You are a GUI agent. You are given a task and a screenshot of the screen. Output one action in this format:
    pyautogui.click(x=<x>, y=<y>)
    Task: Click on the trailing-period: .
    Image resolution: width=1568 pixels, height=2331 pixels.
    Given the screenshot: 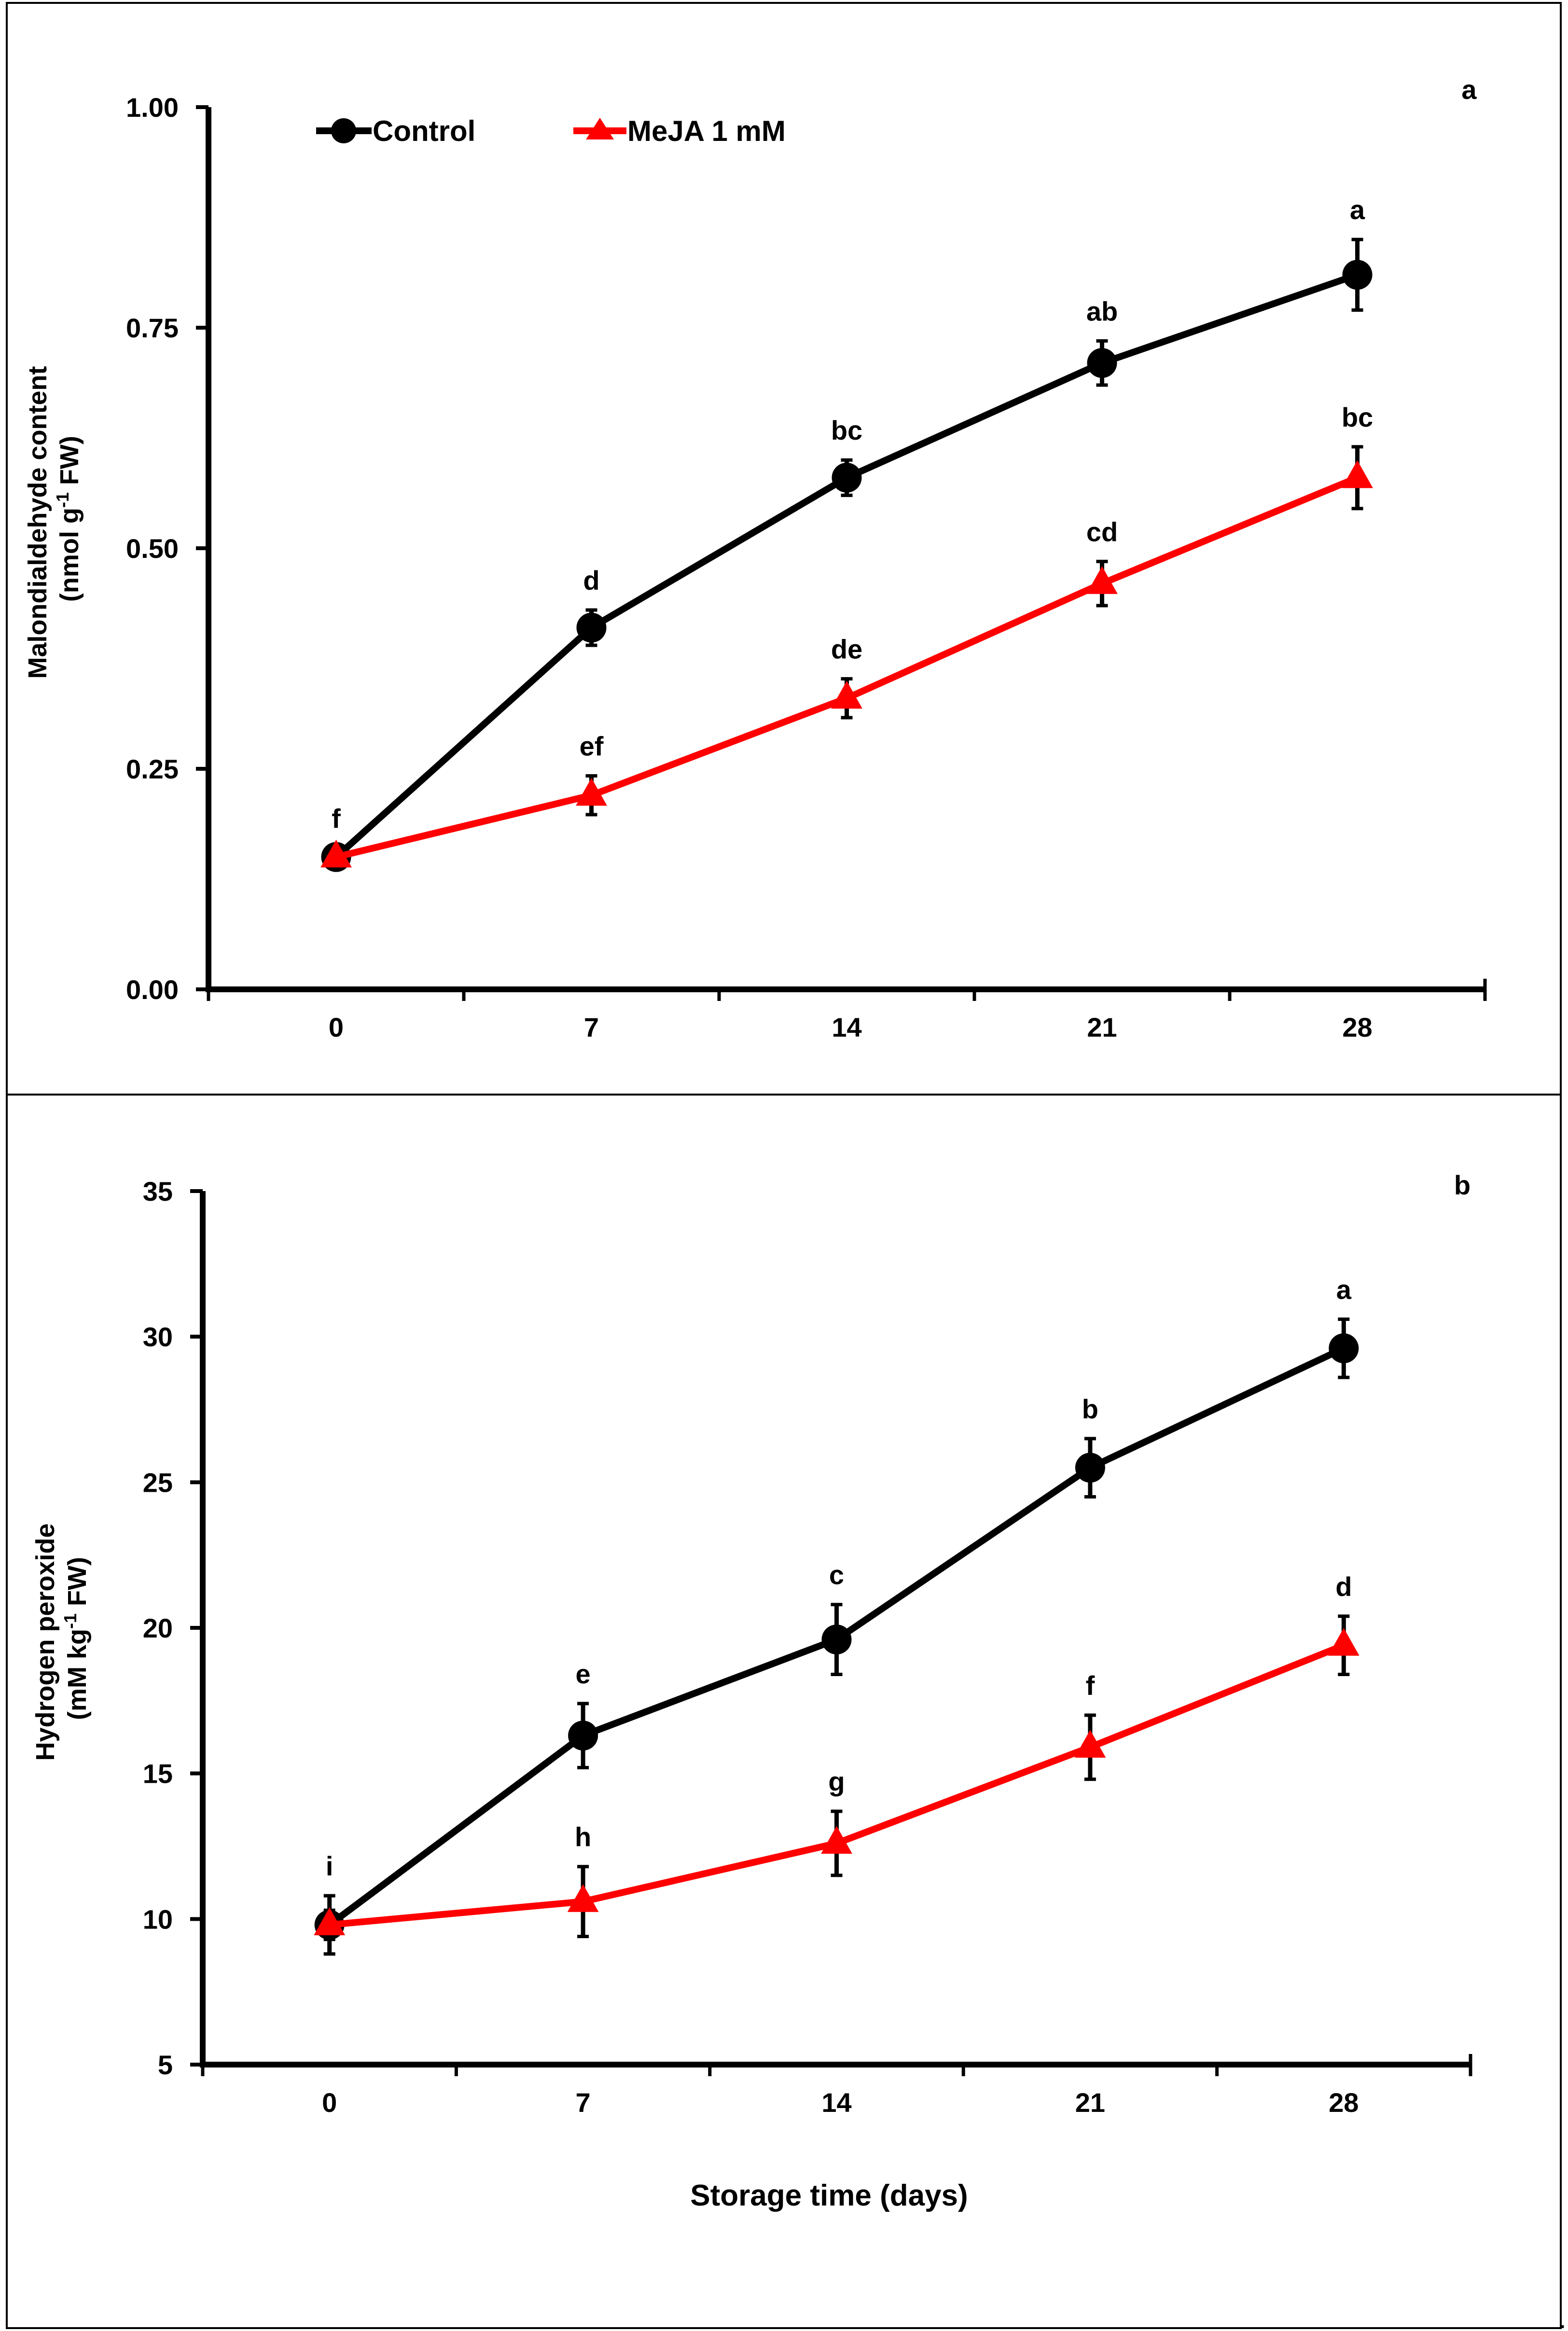 What is the action you would take?
    pyautogui.click(x=1563, y=2321)
    